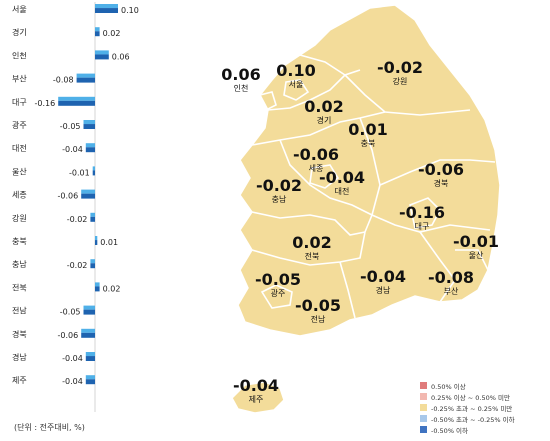  What do you see at coordinates (422, 212) in the screenshot?
I see `map-value: -0.16` at bounding box center [422, 212].